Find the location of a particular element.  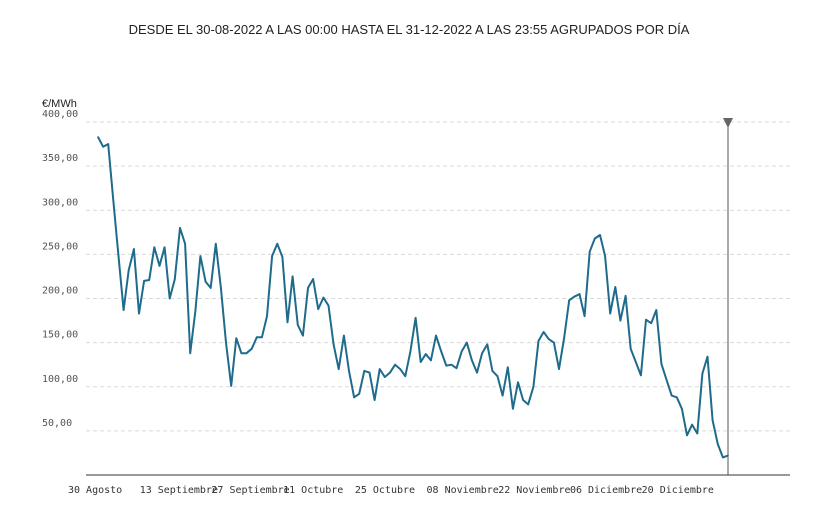

x-tick-label: 08 Noviembre is located at coordinates (463, 490).